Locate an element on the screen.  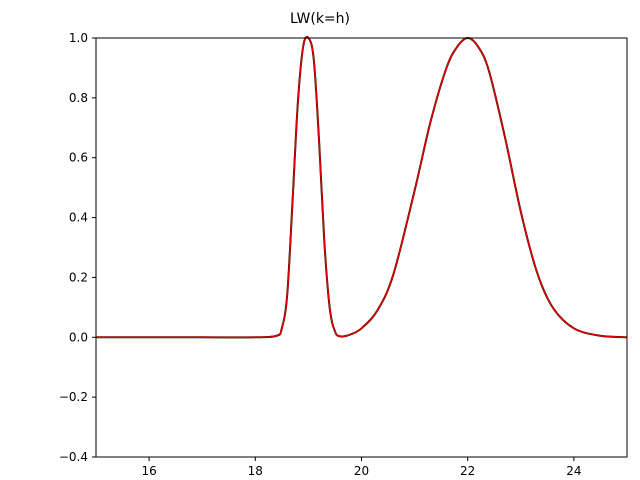
x-axis: 16 18 20 22 24 is located at coordinates (361, 467).